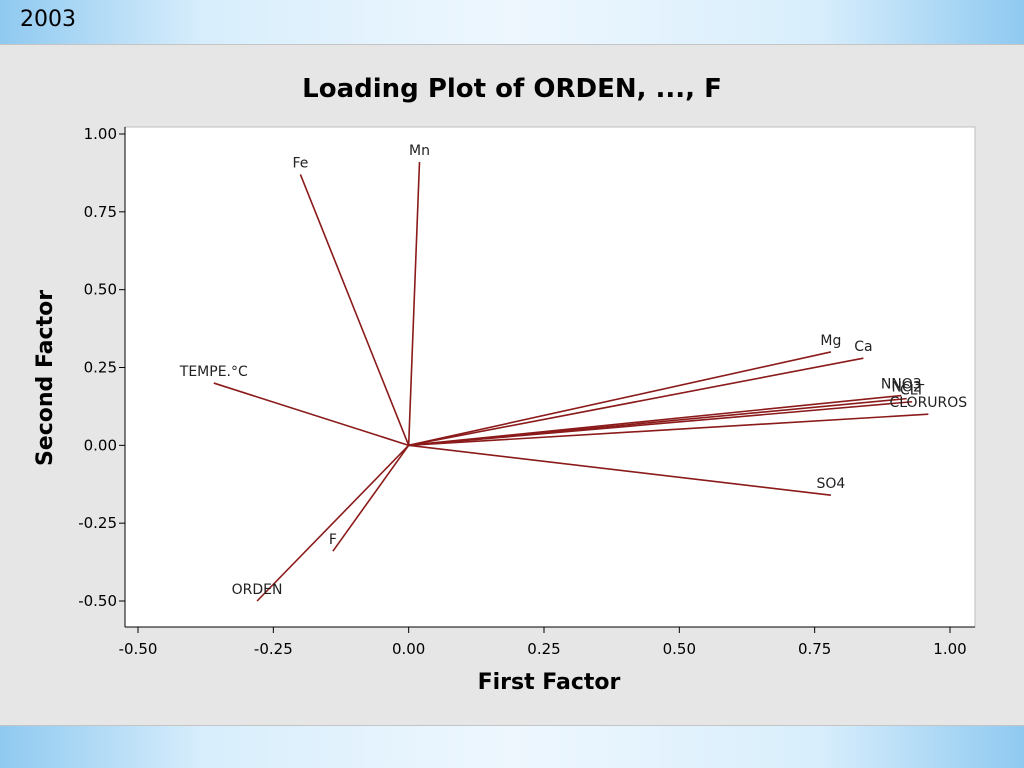 The image size is (1024, 768). I want to click on y-tick-label: 0.25, so click(100, 368).